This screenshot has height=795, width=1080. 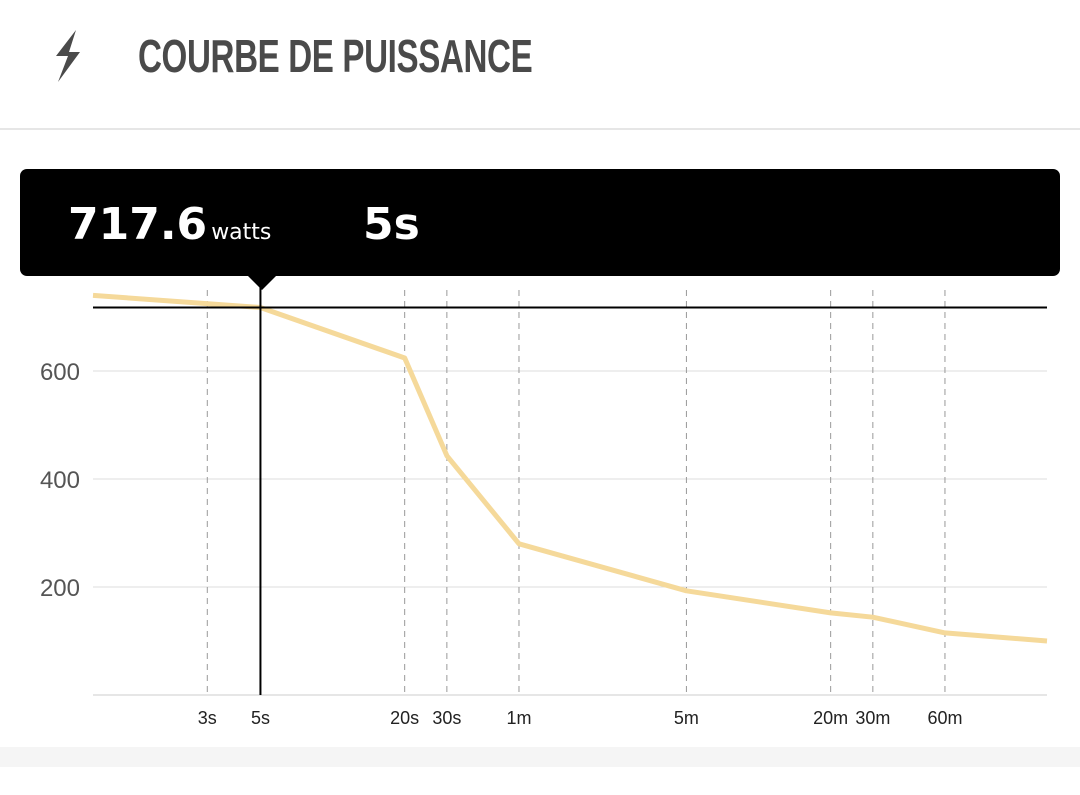 I want to click on tooltip-watts: 717.6, so click(x=138, y=224).